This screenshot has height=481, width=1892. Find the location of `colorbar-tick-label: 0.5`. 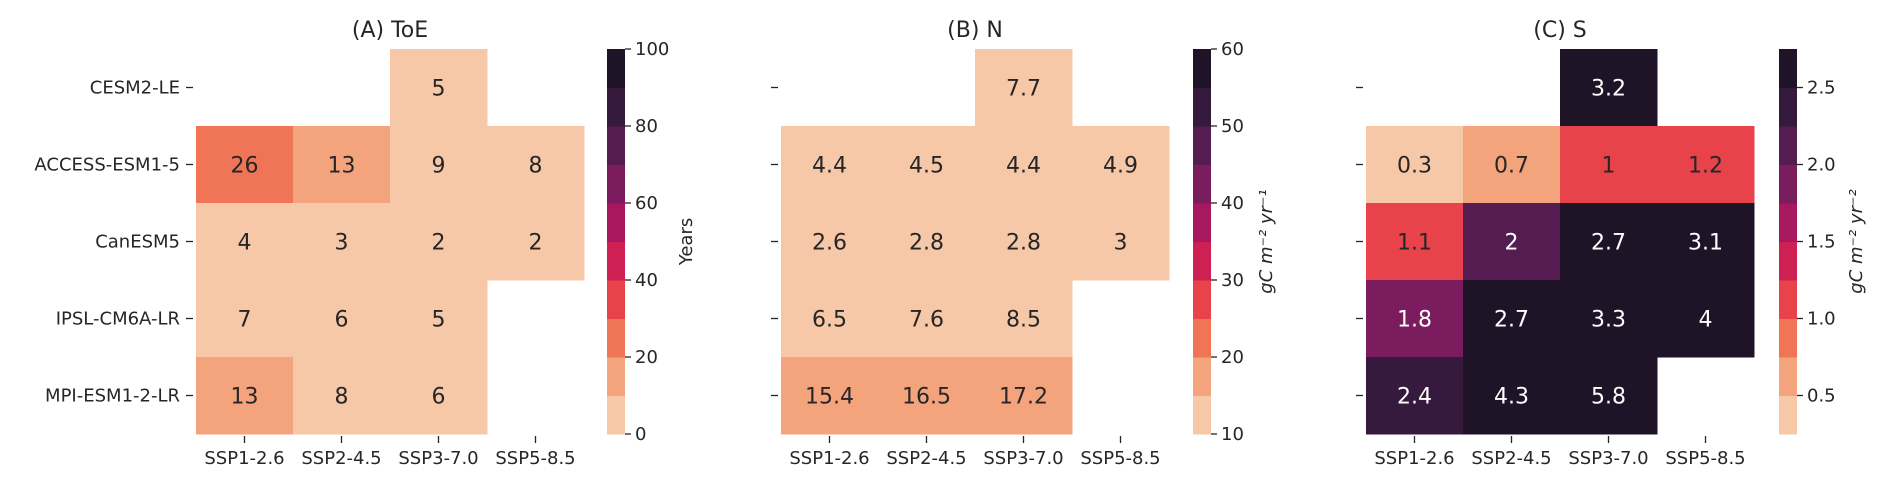

colorbar-tick-label: 0.5 is located at coordinates (1821, 396).